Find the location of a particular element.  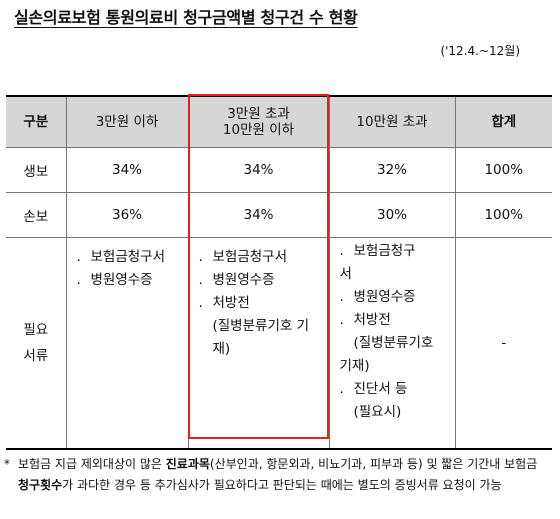

docs-cell-30k-100k: . 보험금청구서 . 병원영수증 . 처방전 (질병분류기호 기 재) is located at coordinates (258, 343).